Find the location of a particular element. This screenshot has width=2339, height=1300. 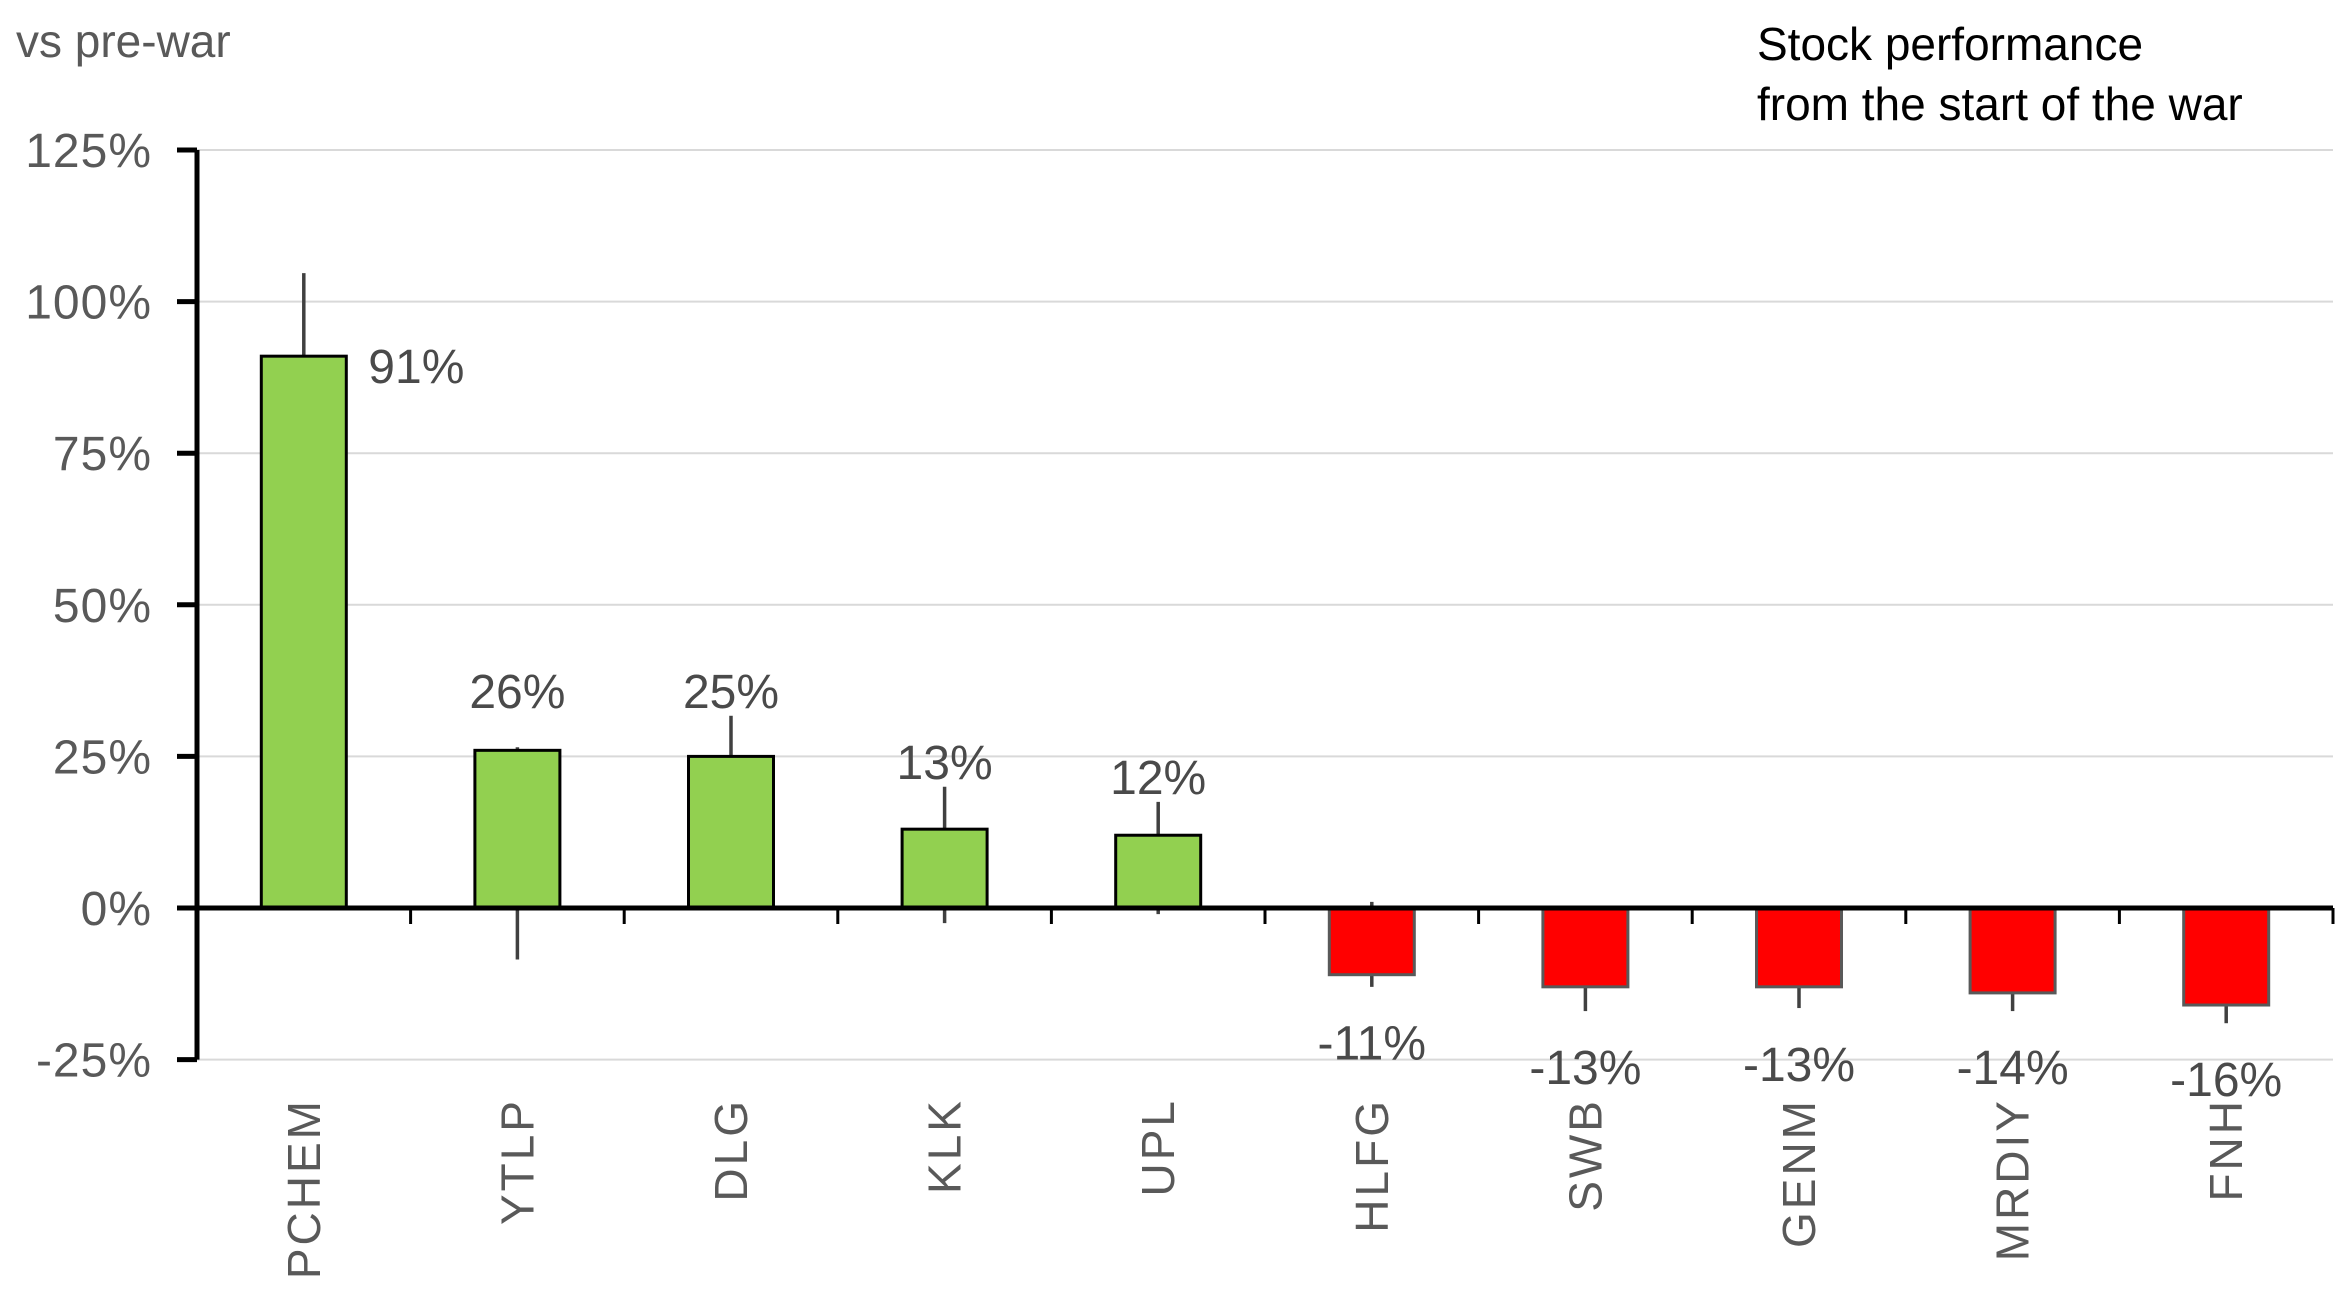

bar-PCHEM is located at coordinates (303, 632).